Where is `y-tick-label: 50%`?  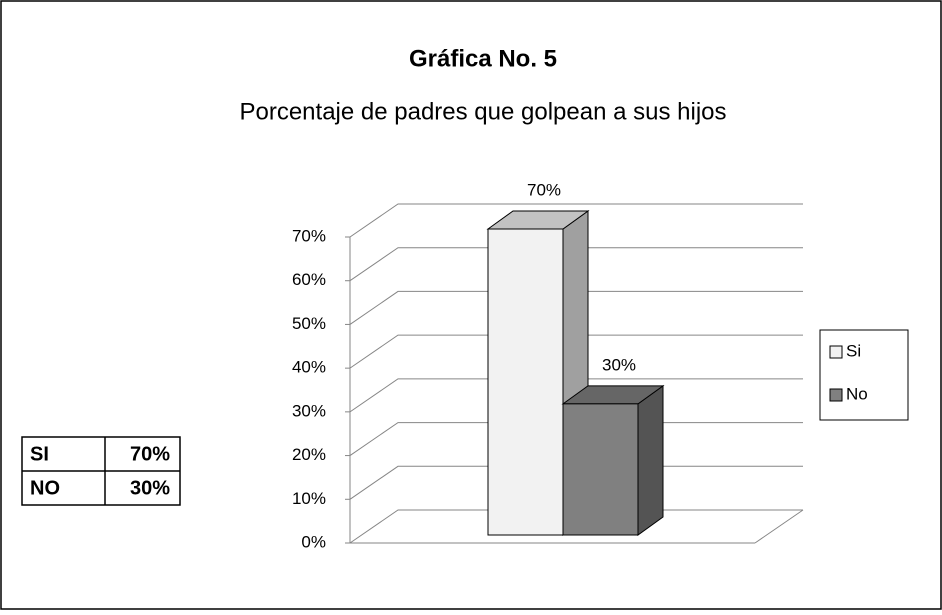
y-tick-label: 50% is located at coordinates (309, 323).